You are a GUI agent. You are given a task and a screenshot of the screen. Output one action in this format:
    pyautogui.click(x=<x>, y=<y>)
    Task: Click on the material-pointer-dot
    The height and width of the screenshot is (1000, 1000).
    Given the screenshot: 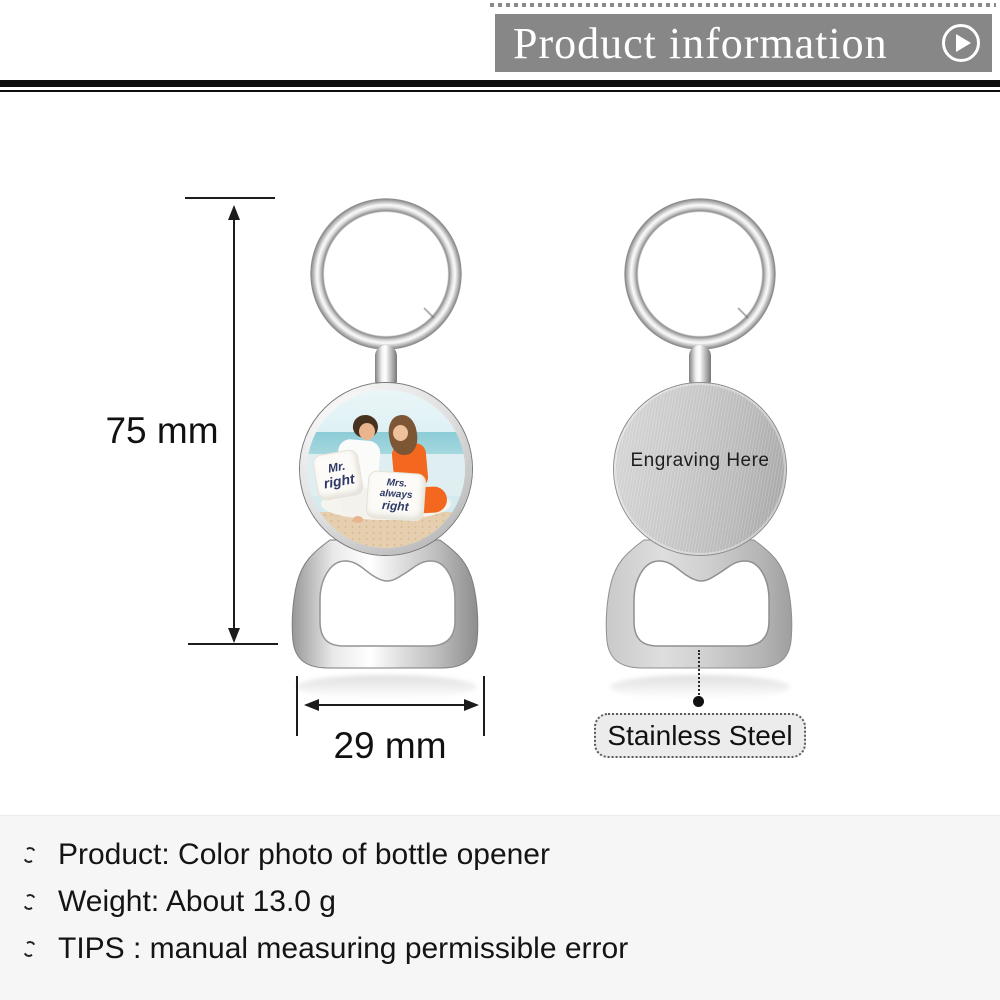 What is the action you would take?
    pyautogui.click(x=698, y=701)
    